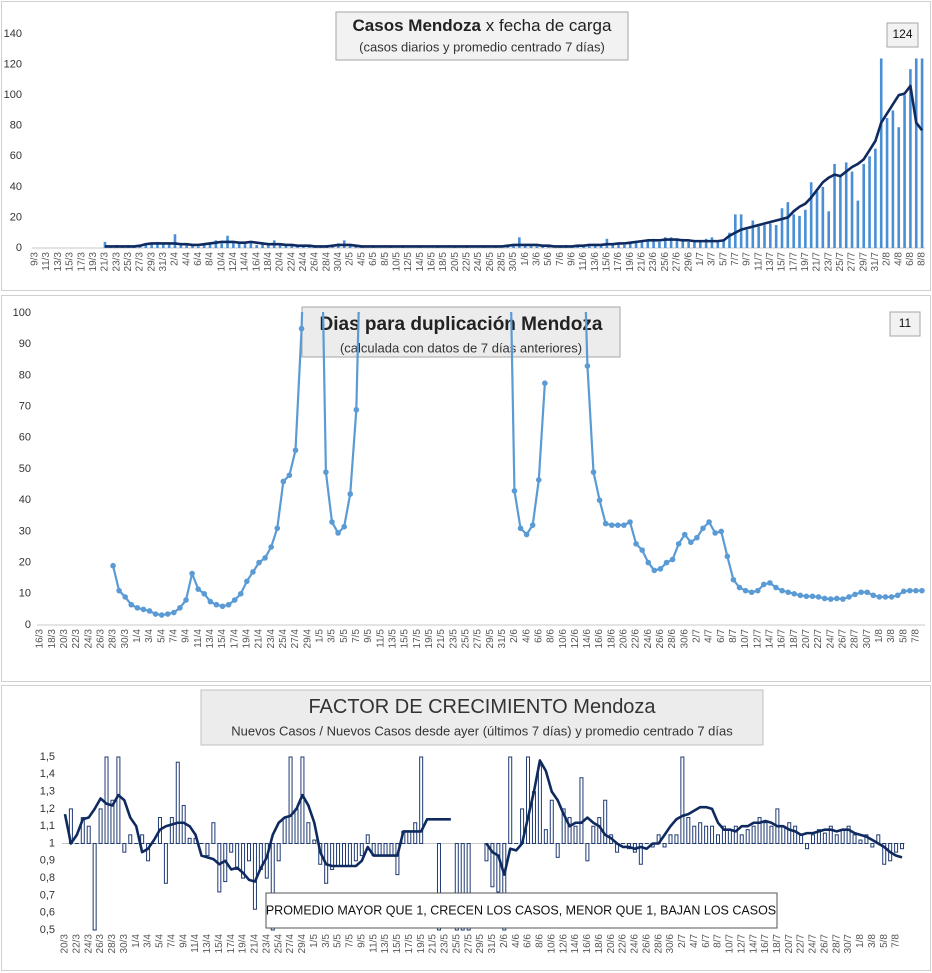 The width and height of the screenshot is (932, 973). What do you see at coordinates (514, 166) in the screenshot?
I see `line` at bounding box center [514, 166].